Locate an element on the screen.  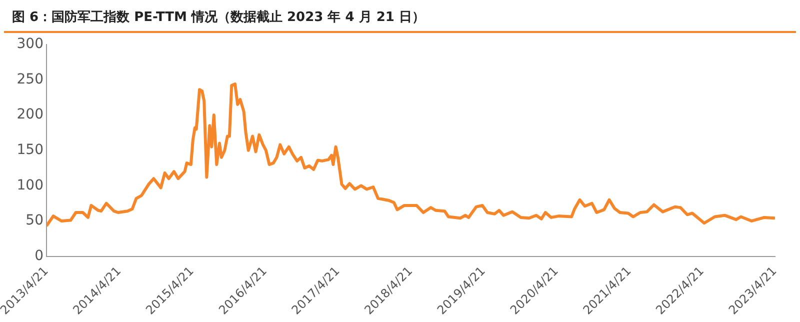
y-tick-label: 200 is located at coordinates (30, 114).